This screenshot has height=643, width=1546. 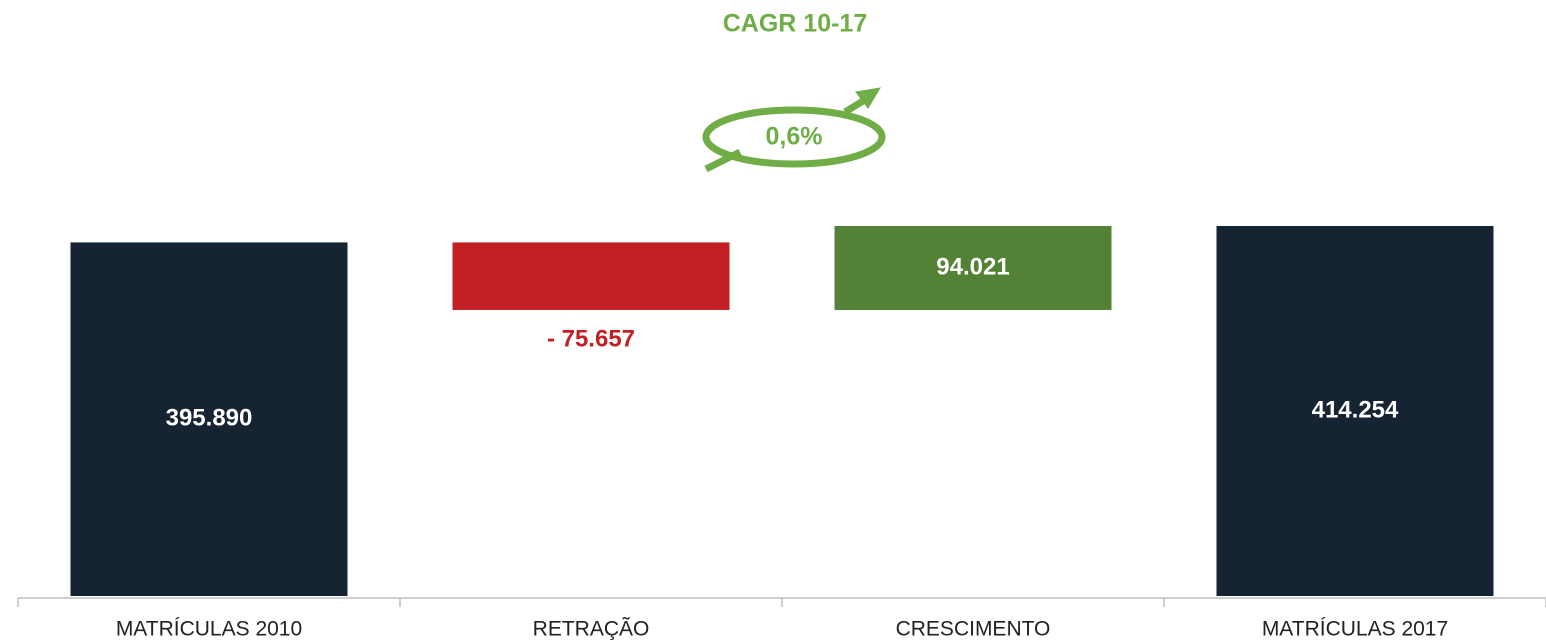 I want to click on badge-ellipse, so click(x=794, y=137).